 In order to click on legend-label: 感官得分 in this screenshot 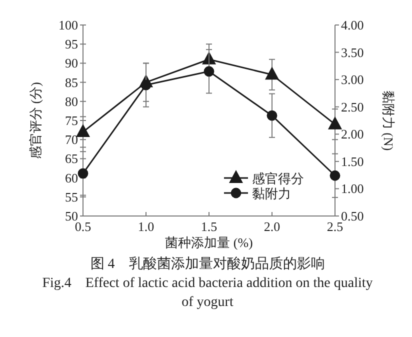, I will do `click(278, 178)`.